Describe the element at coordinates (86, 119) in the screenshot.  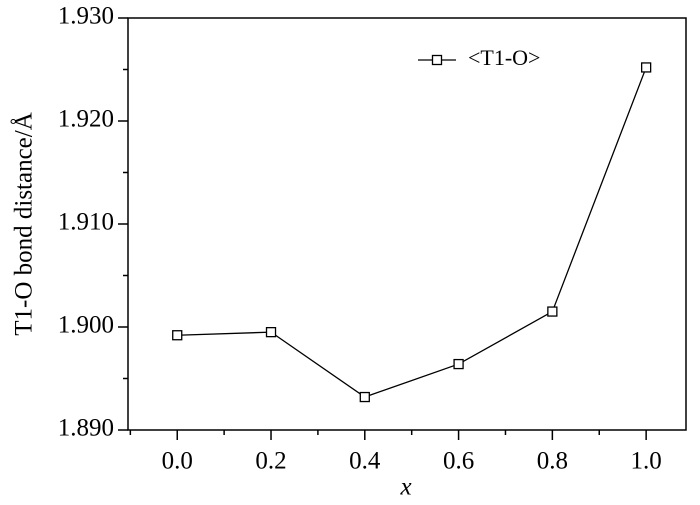
I see `y-tick-label: 1.920` at that location.